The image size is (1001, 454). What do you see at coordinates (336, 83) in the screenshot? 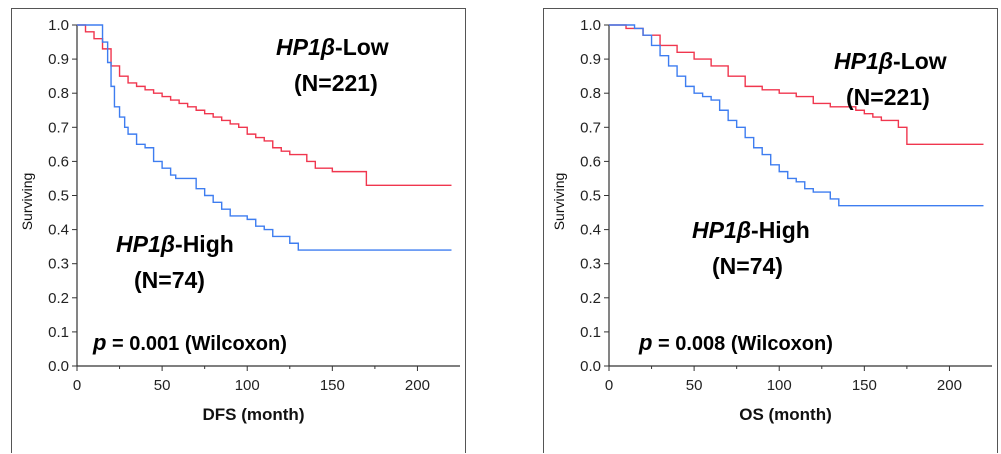
I see `dfs-low-n: (N=221)` at bounding box center [336, 83].